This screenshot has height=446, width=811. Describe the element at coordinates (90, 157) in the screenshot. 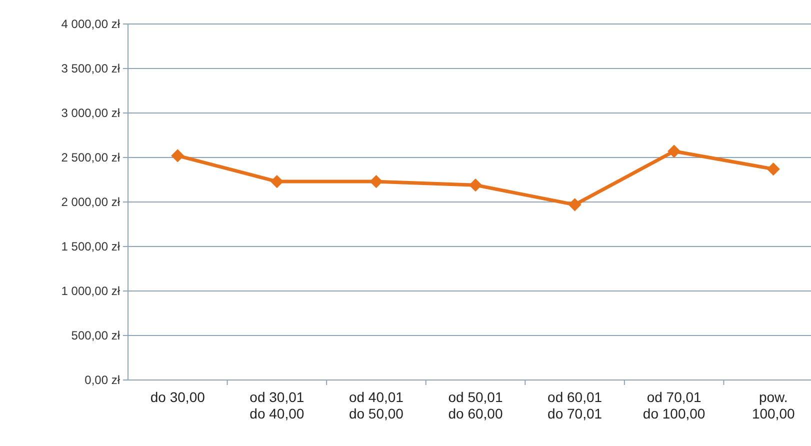

I see `y-tick-label: 2 500,00 zł` at that location.